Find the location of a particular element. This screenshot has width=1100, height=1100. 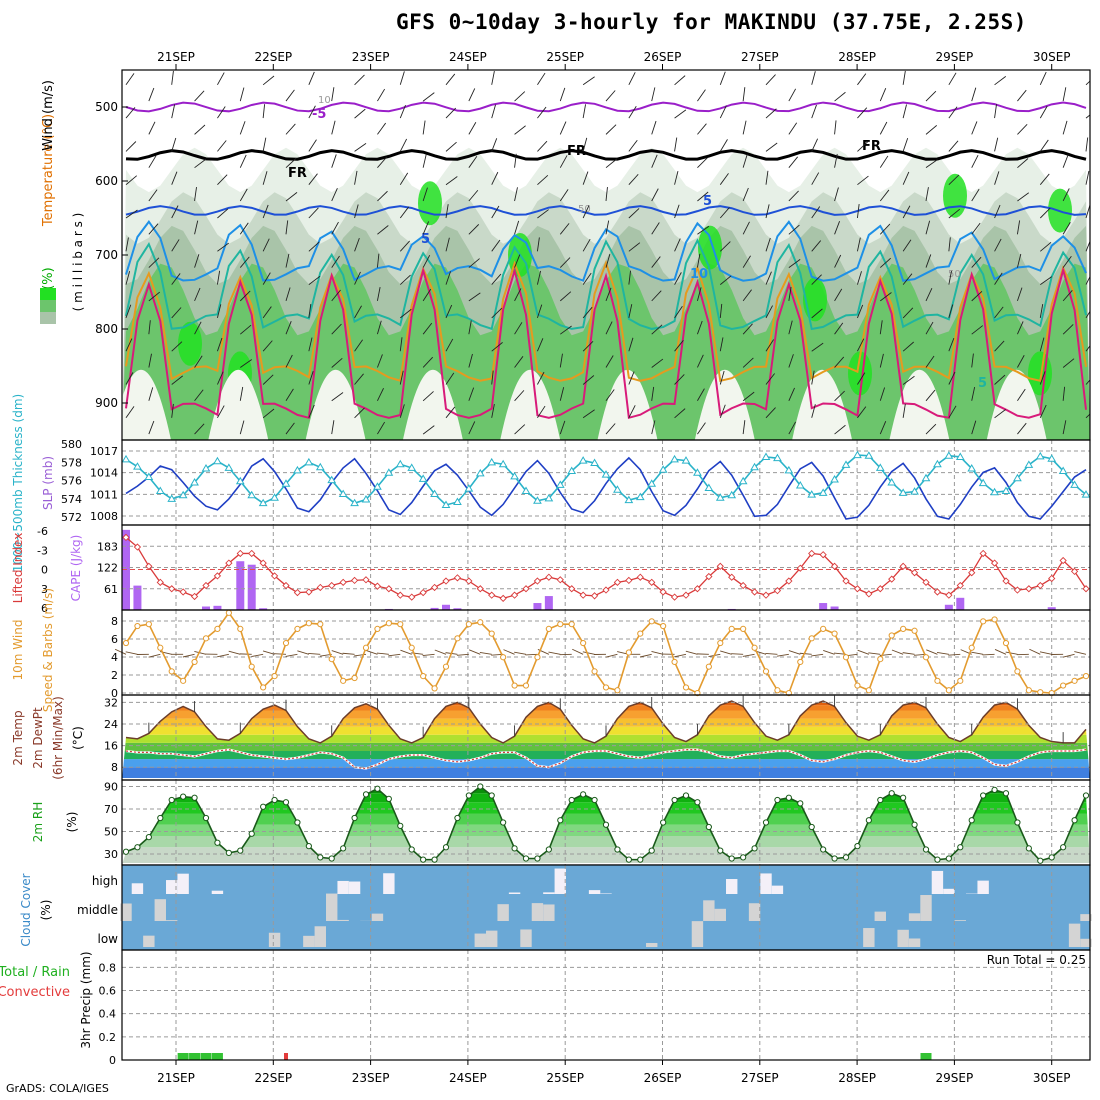

isotherm-line is located at coordinates (606, 107).